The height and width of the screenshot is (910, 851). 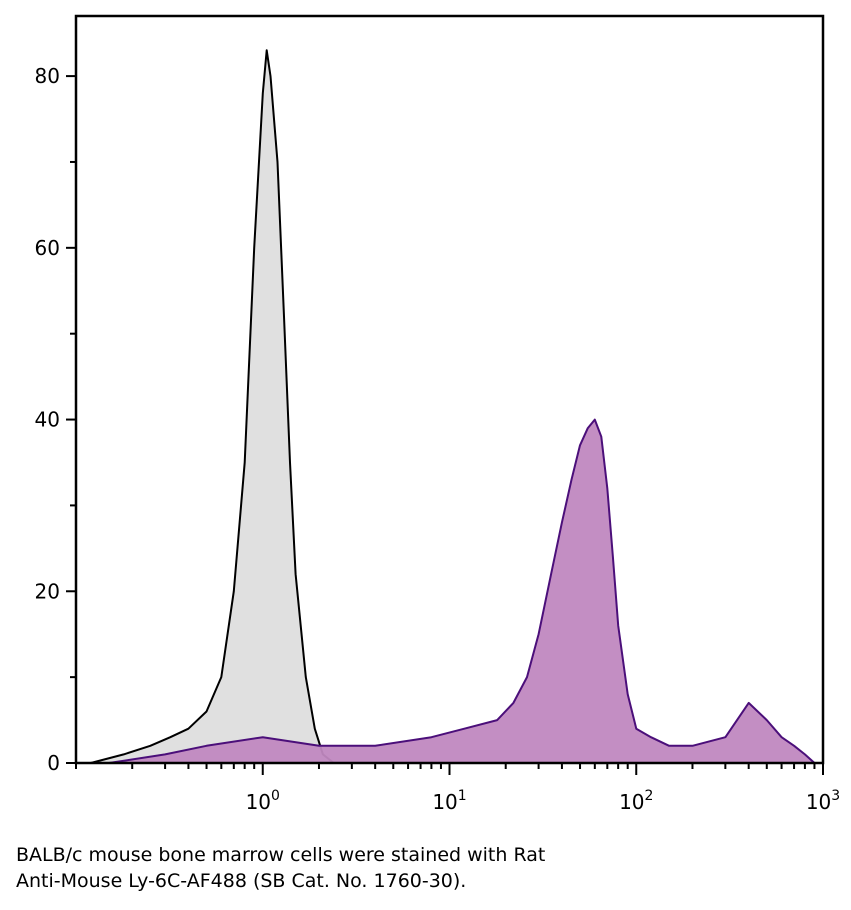 I want to click on x-tick-label: 10¹, so click(x=449, y=801).